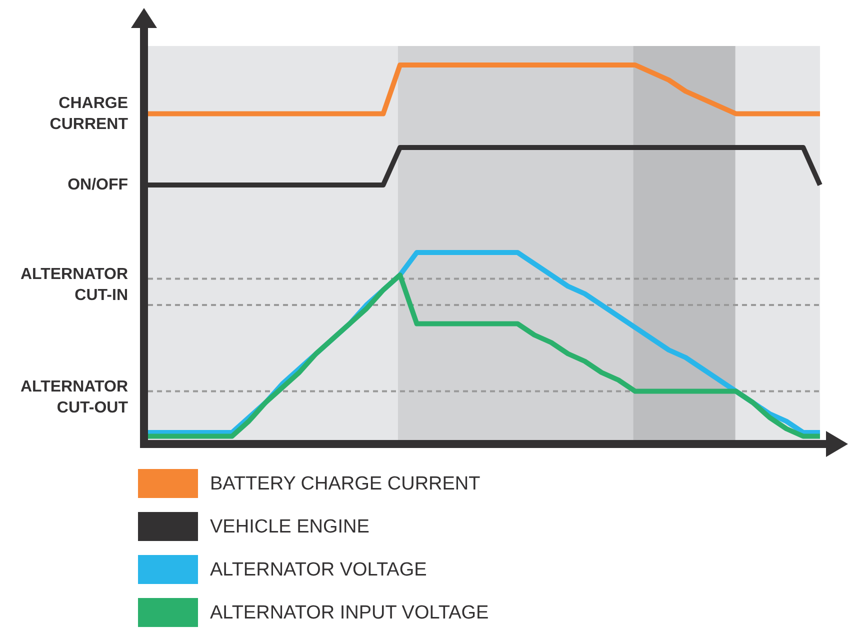  What do you see at coordinates (345, 484) in the screenshot?
I see `legend-label: BATTERY CHARGE CURRENT` at bounding box center [345, 484].